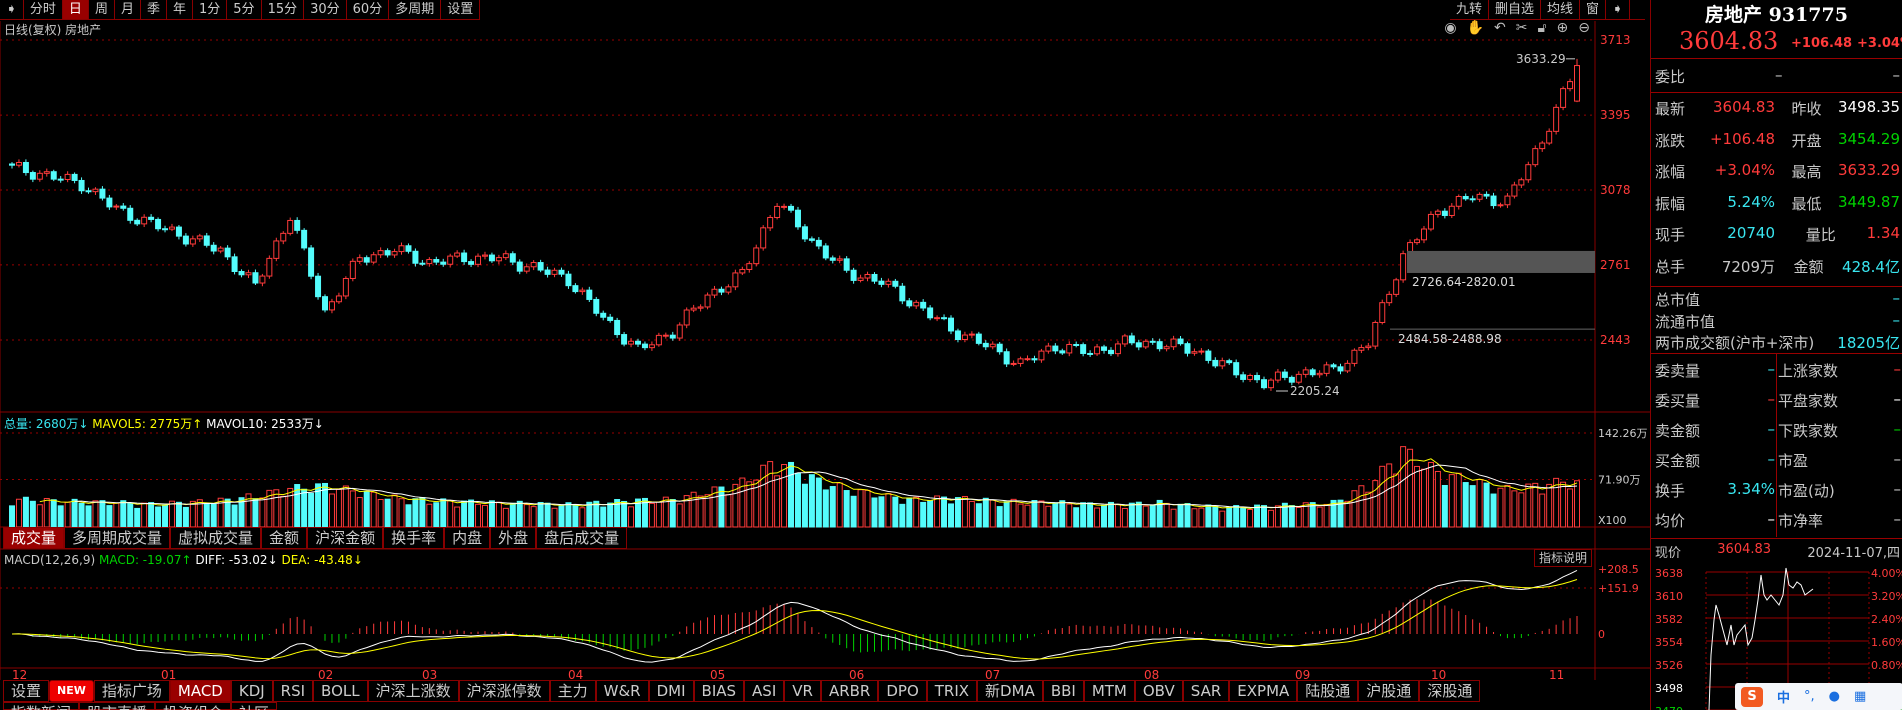 This screenshot has height=710, width=1902. I want to click on zoom-in-icon: ⊕, so click(1562, 28).